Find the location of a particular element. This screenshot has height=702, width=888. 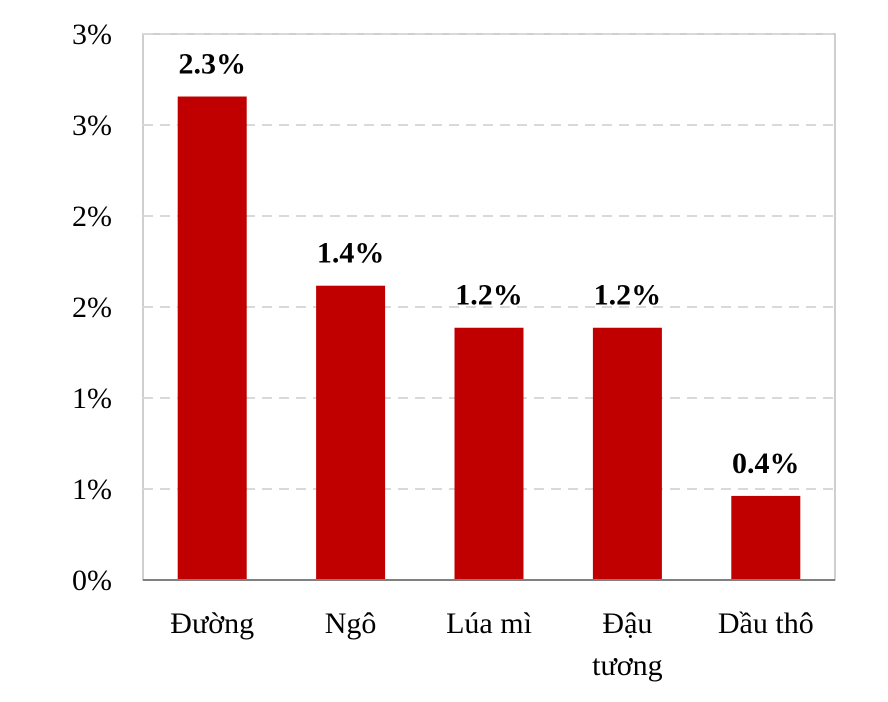

category-label: Đậu is located at coordinates (627, 623).